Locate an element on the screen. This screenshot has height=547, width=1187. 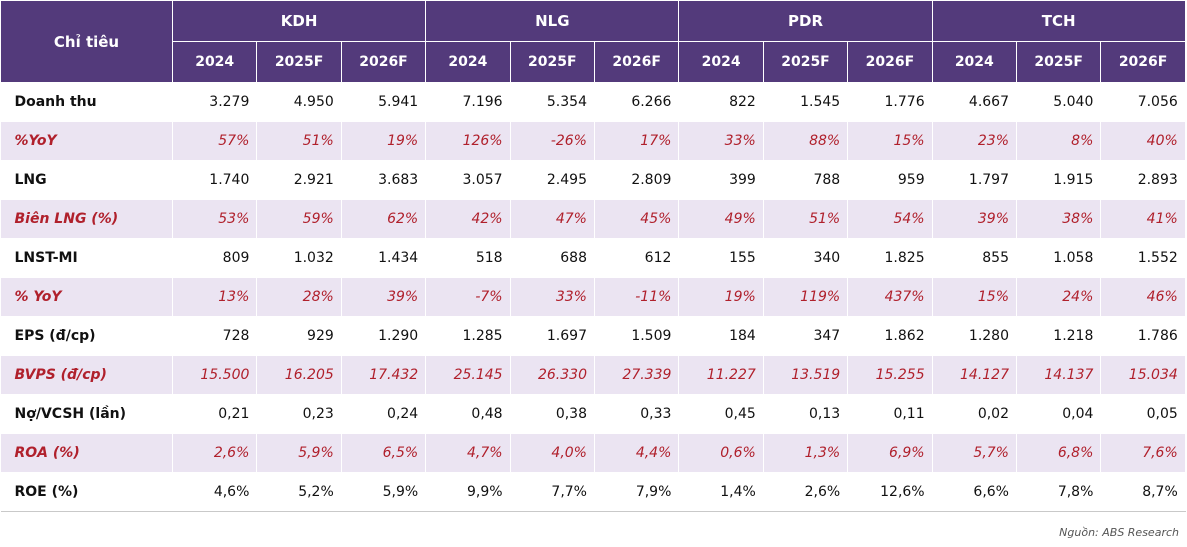
table-cell: 788 is located at coordinates (806, 180).